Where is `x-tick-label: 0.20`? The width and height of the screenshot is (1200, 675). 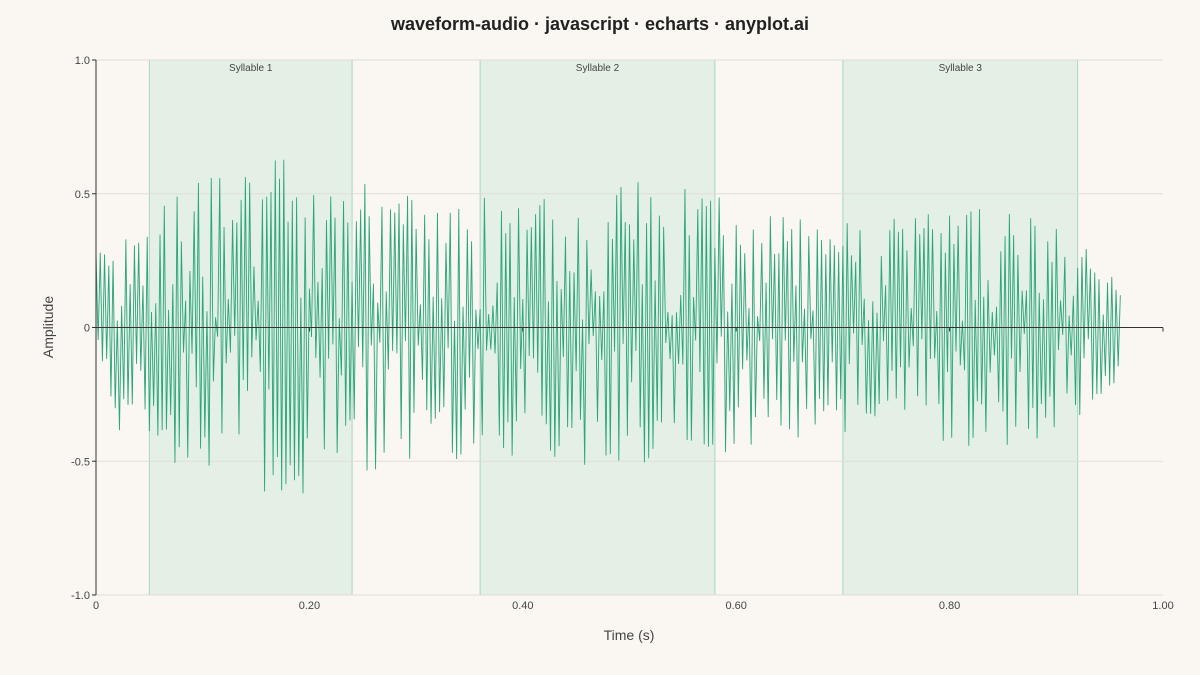 x-tick-label: 0.20 is located at coordinates (309, 606).